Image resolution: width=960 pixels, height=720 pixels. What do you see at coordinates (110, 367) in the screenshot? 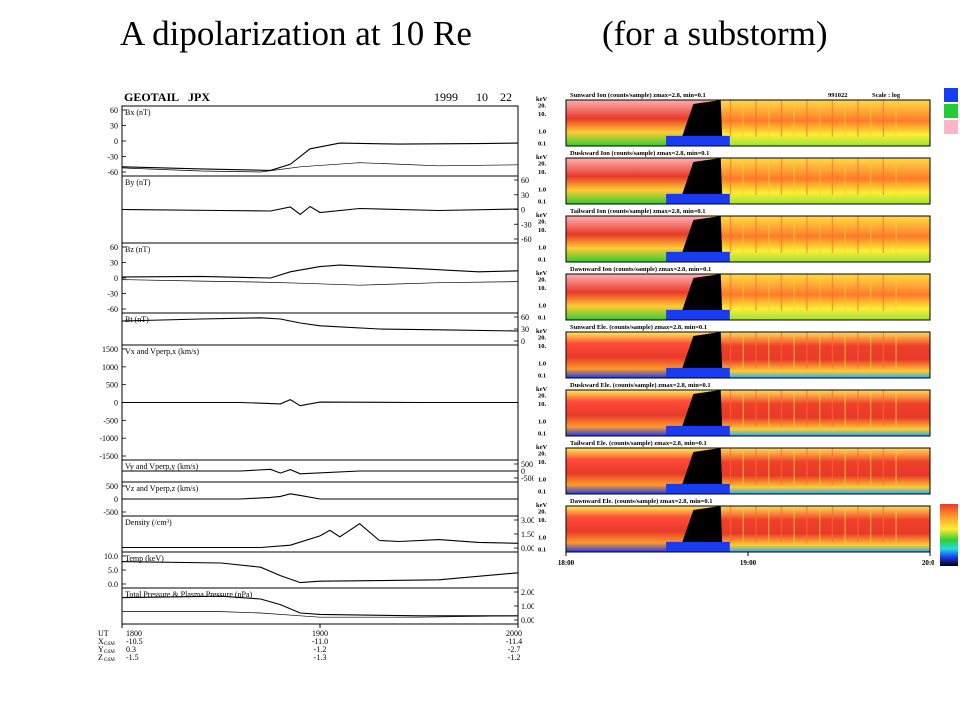
I see `mag-tick-left: 1000` at bounding box center [110, 367].